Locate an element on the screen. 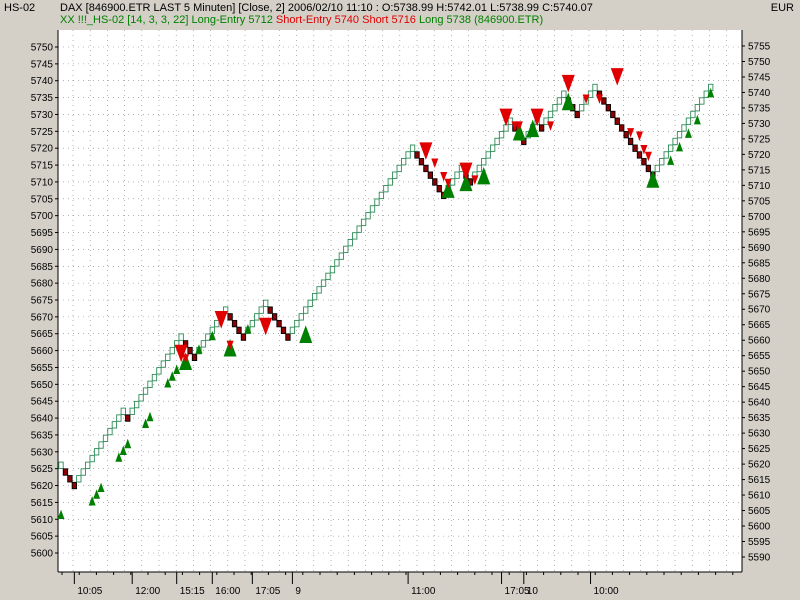  left-axis-label: 5680 is located at coordinates (42, 284).